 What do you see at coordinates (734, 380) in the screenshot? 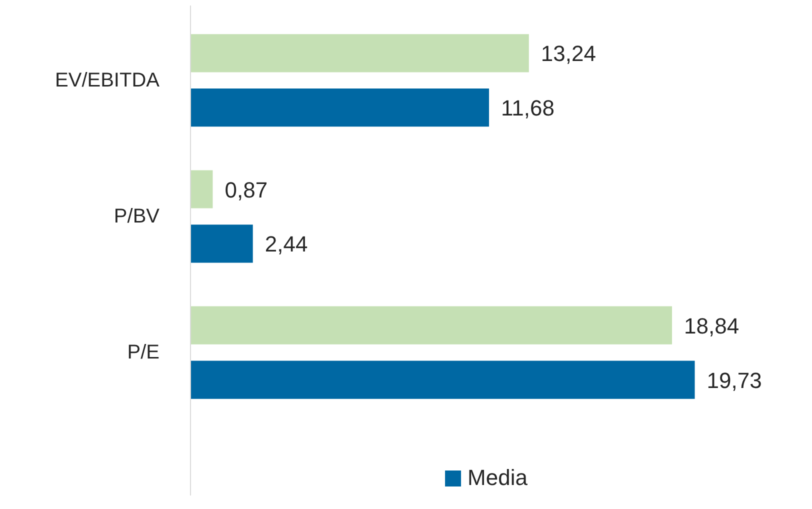
I see `data-label: 19,73` at bounding box center [734, 380].